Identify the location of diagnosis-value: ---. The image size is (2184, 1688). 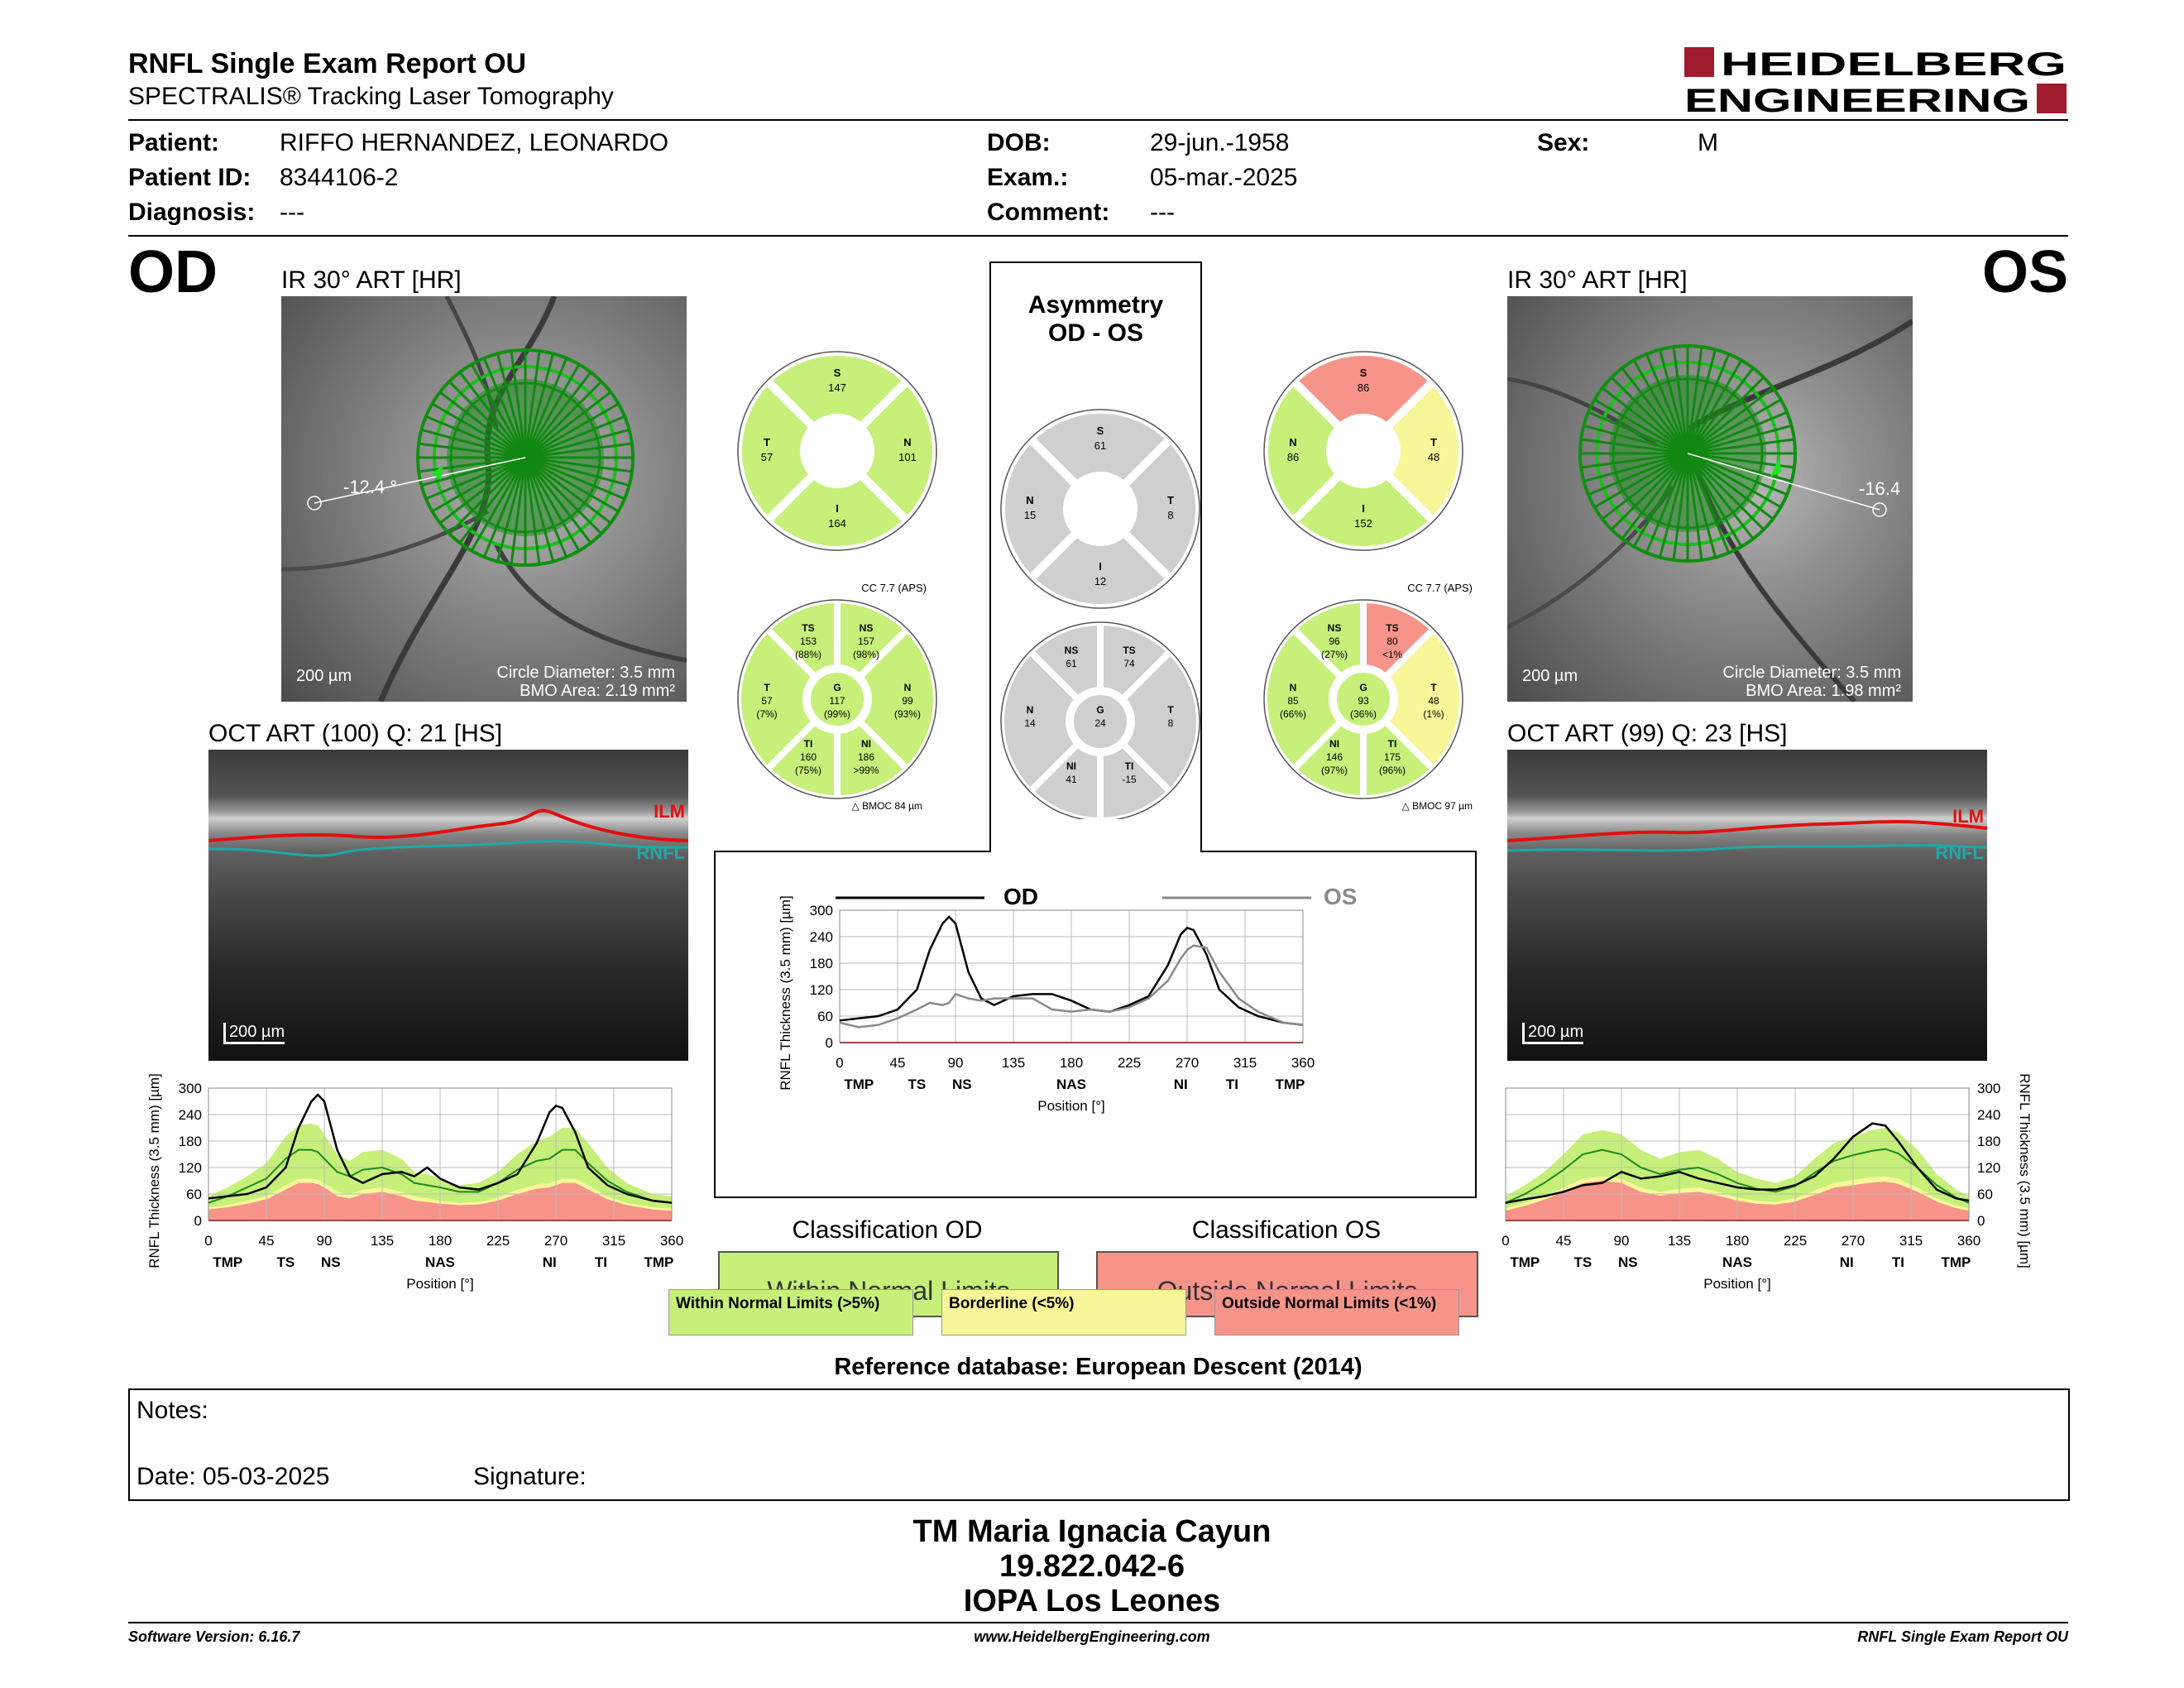
(292, 212).